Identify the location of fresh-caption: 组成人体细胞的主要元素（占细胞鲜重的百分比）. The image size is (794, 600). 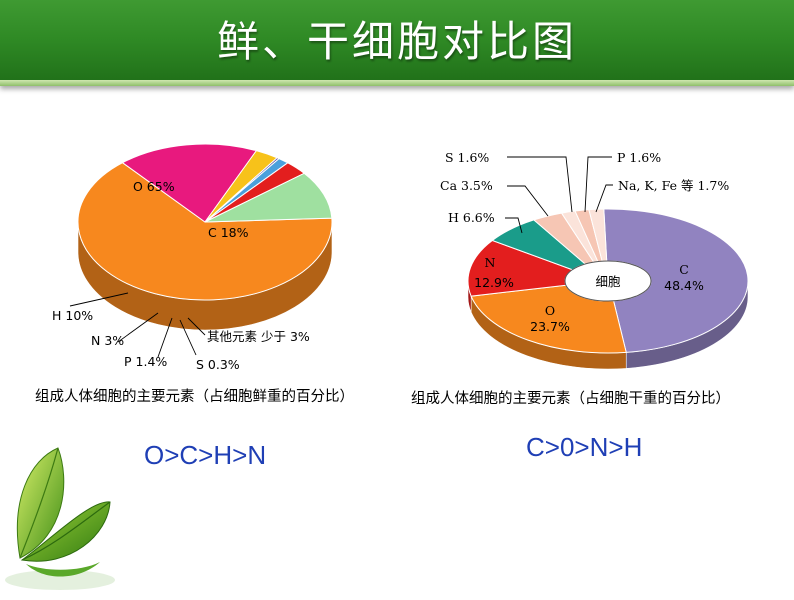
(194, 397).